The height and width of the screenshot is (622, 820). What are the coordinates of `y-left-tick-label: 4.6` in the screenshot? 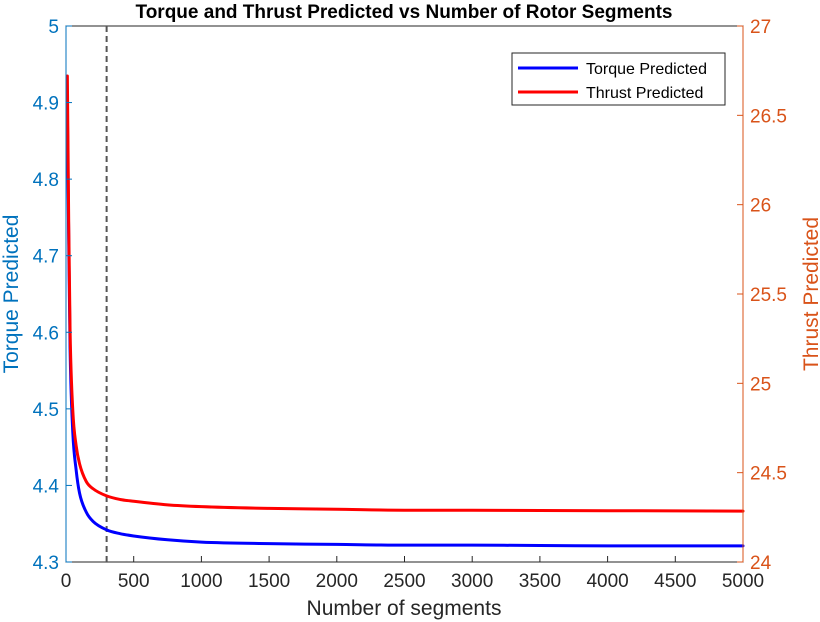 It's located at (46, 333).